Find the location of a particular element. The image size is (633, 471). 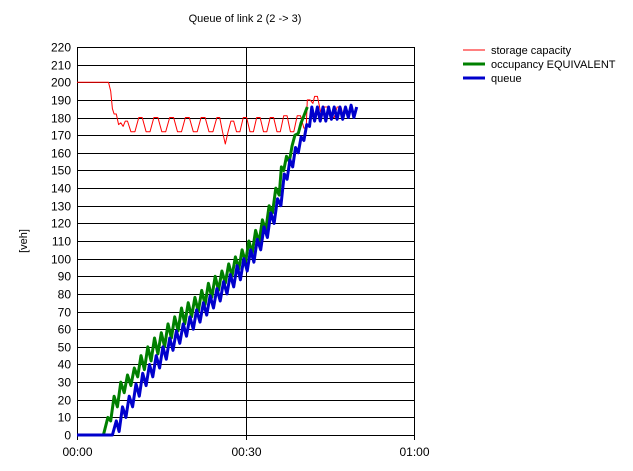

y-tick-label: 190 is located at coordinates (61, 101).